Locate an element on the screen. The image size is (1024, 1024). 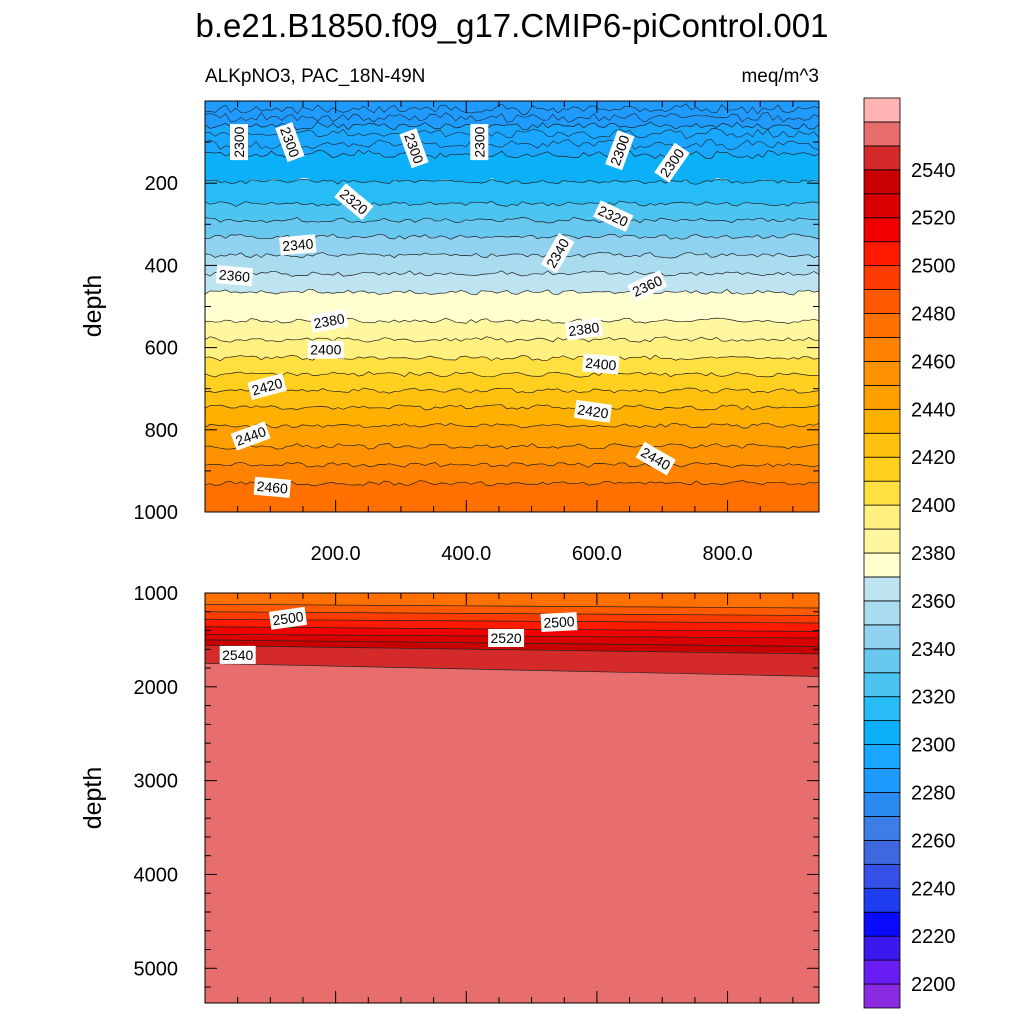
colorbar-tick-label: 2320 is located at coordinates (933, 698).